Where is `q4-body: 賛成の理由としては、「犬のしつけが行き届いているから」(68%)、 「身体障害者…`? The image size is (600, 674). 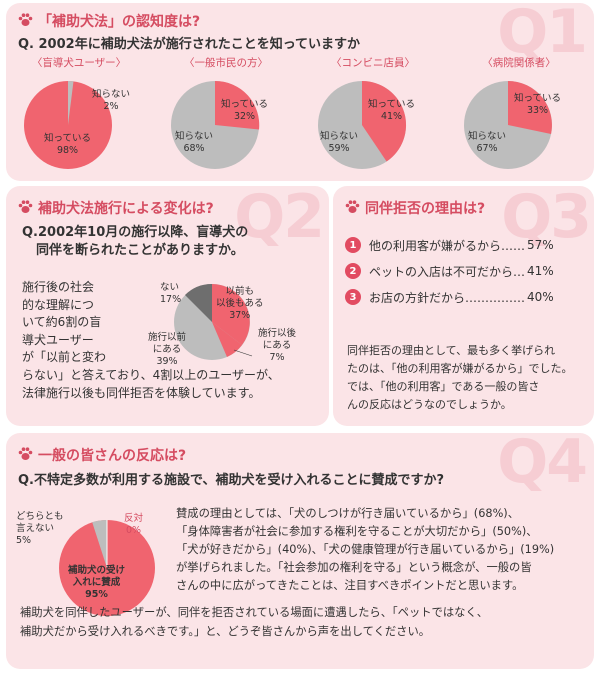
q4-body: 賛成の理由としては、「犬のしつけが行き届いているから」(68%)、 「身体障害者… is located at coordinates (365, 549).